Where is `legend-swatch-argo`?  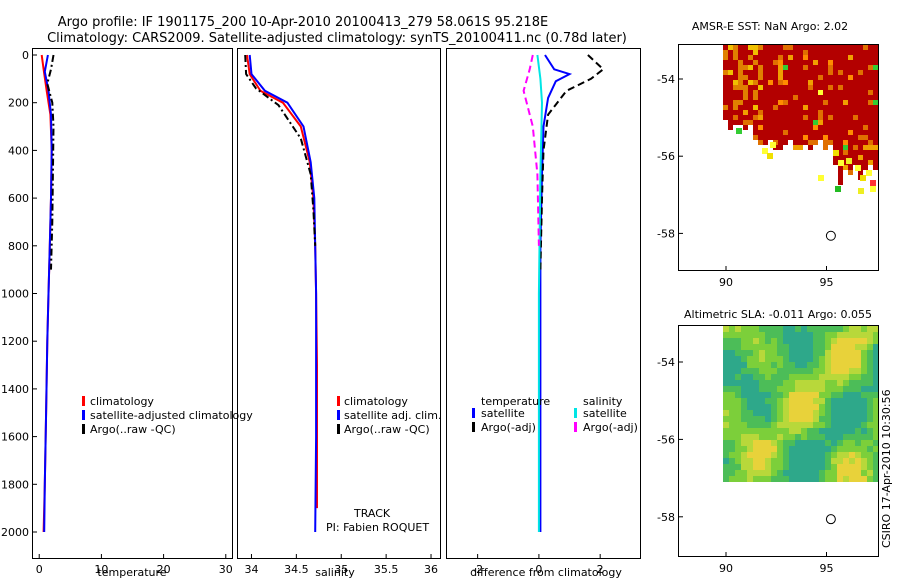
legend-swatch-argo is located at coordinates (83, 429).